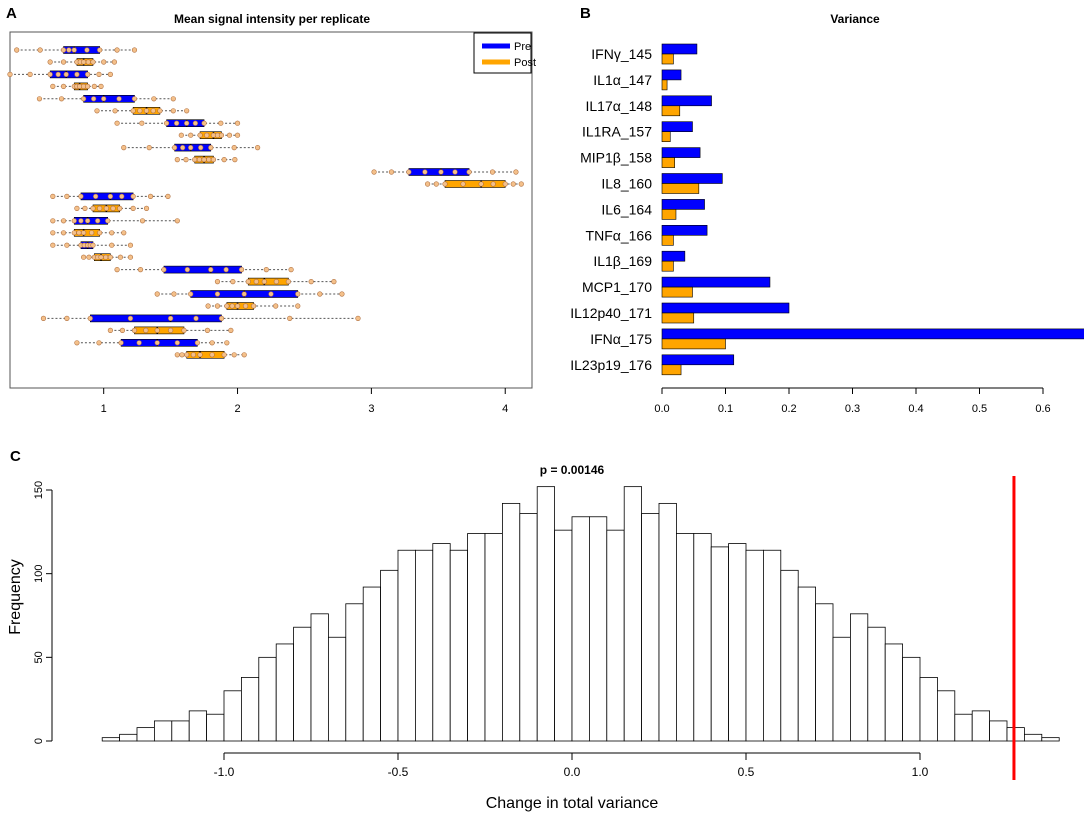 The width and height of the screenshot is (1084, 817). What do you see at coordinates (621, 339) in the screenshot?
I see `category-label-11: IFNα_175` at bounding box center [621, 339].